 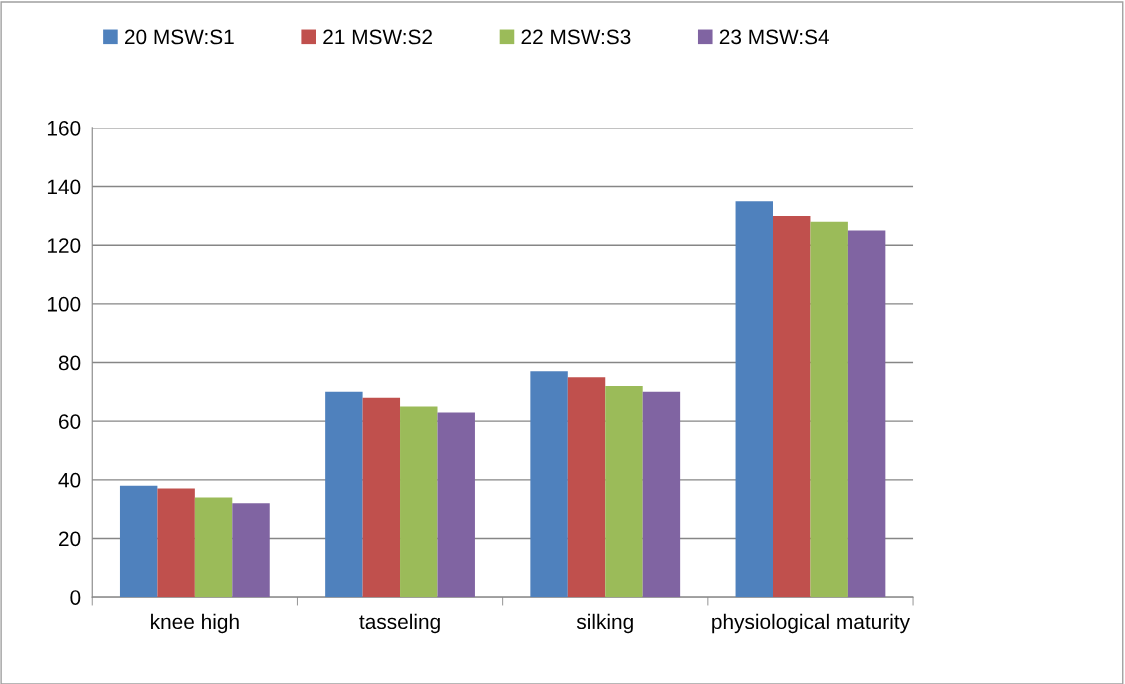 I want to click on legend-label: 22 MSW:S3, so click(x=576, y=37).